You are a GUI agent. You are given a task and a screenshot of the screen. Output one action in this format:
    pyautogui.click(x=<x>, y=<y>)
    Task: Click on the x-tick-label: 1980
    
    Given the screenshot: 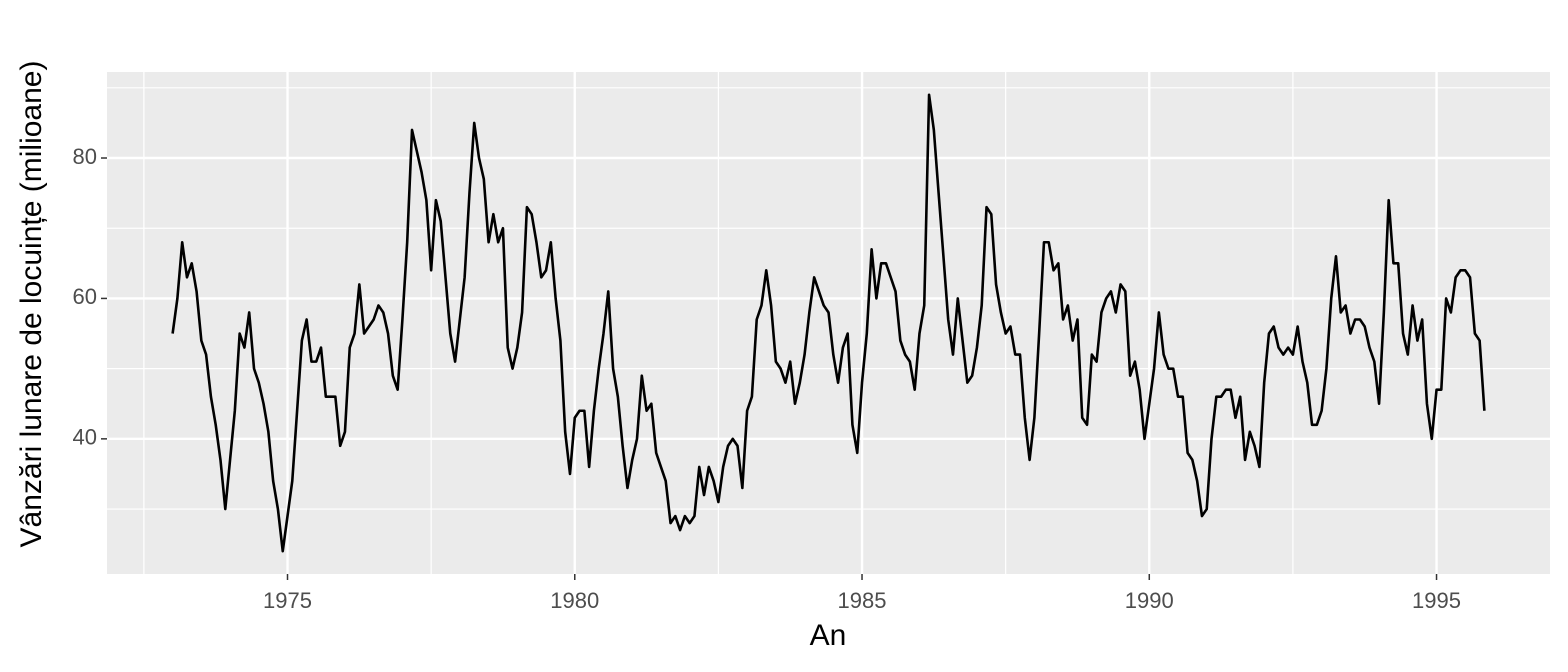 What is the action you would take?
    pyautogui.click(x=574, y=600)
    